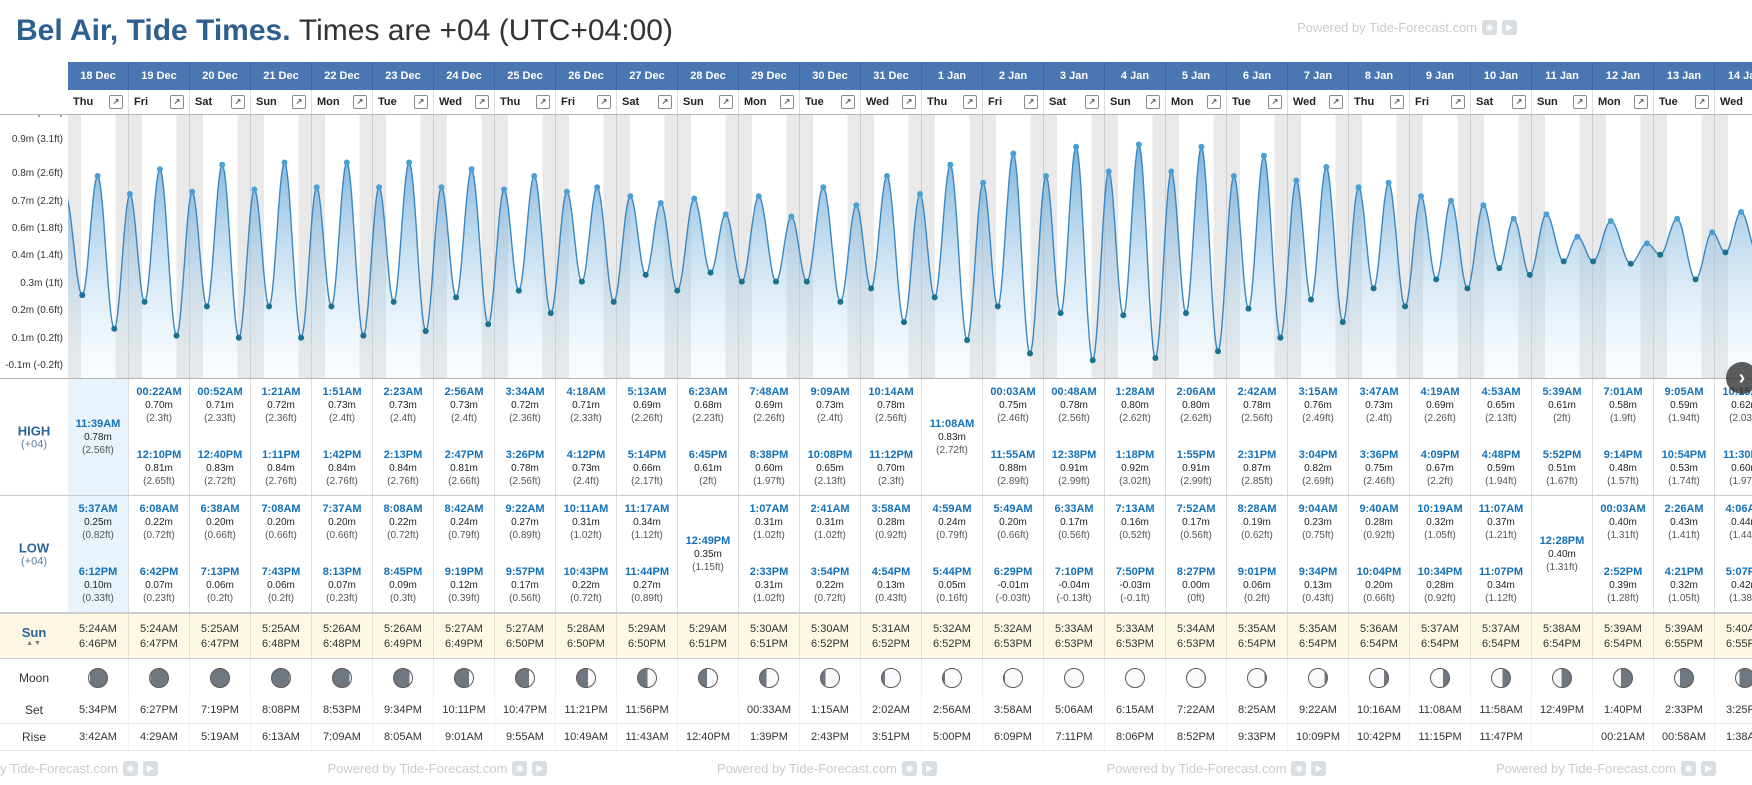 The image size is (1752, 785). I want to click on low-tide-cell: 9:04AM 0.23m (0.75ft) 9:34PM 0.13m (0.43ft), so click(1318, 554).